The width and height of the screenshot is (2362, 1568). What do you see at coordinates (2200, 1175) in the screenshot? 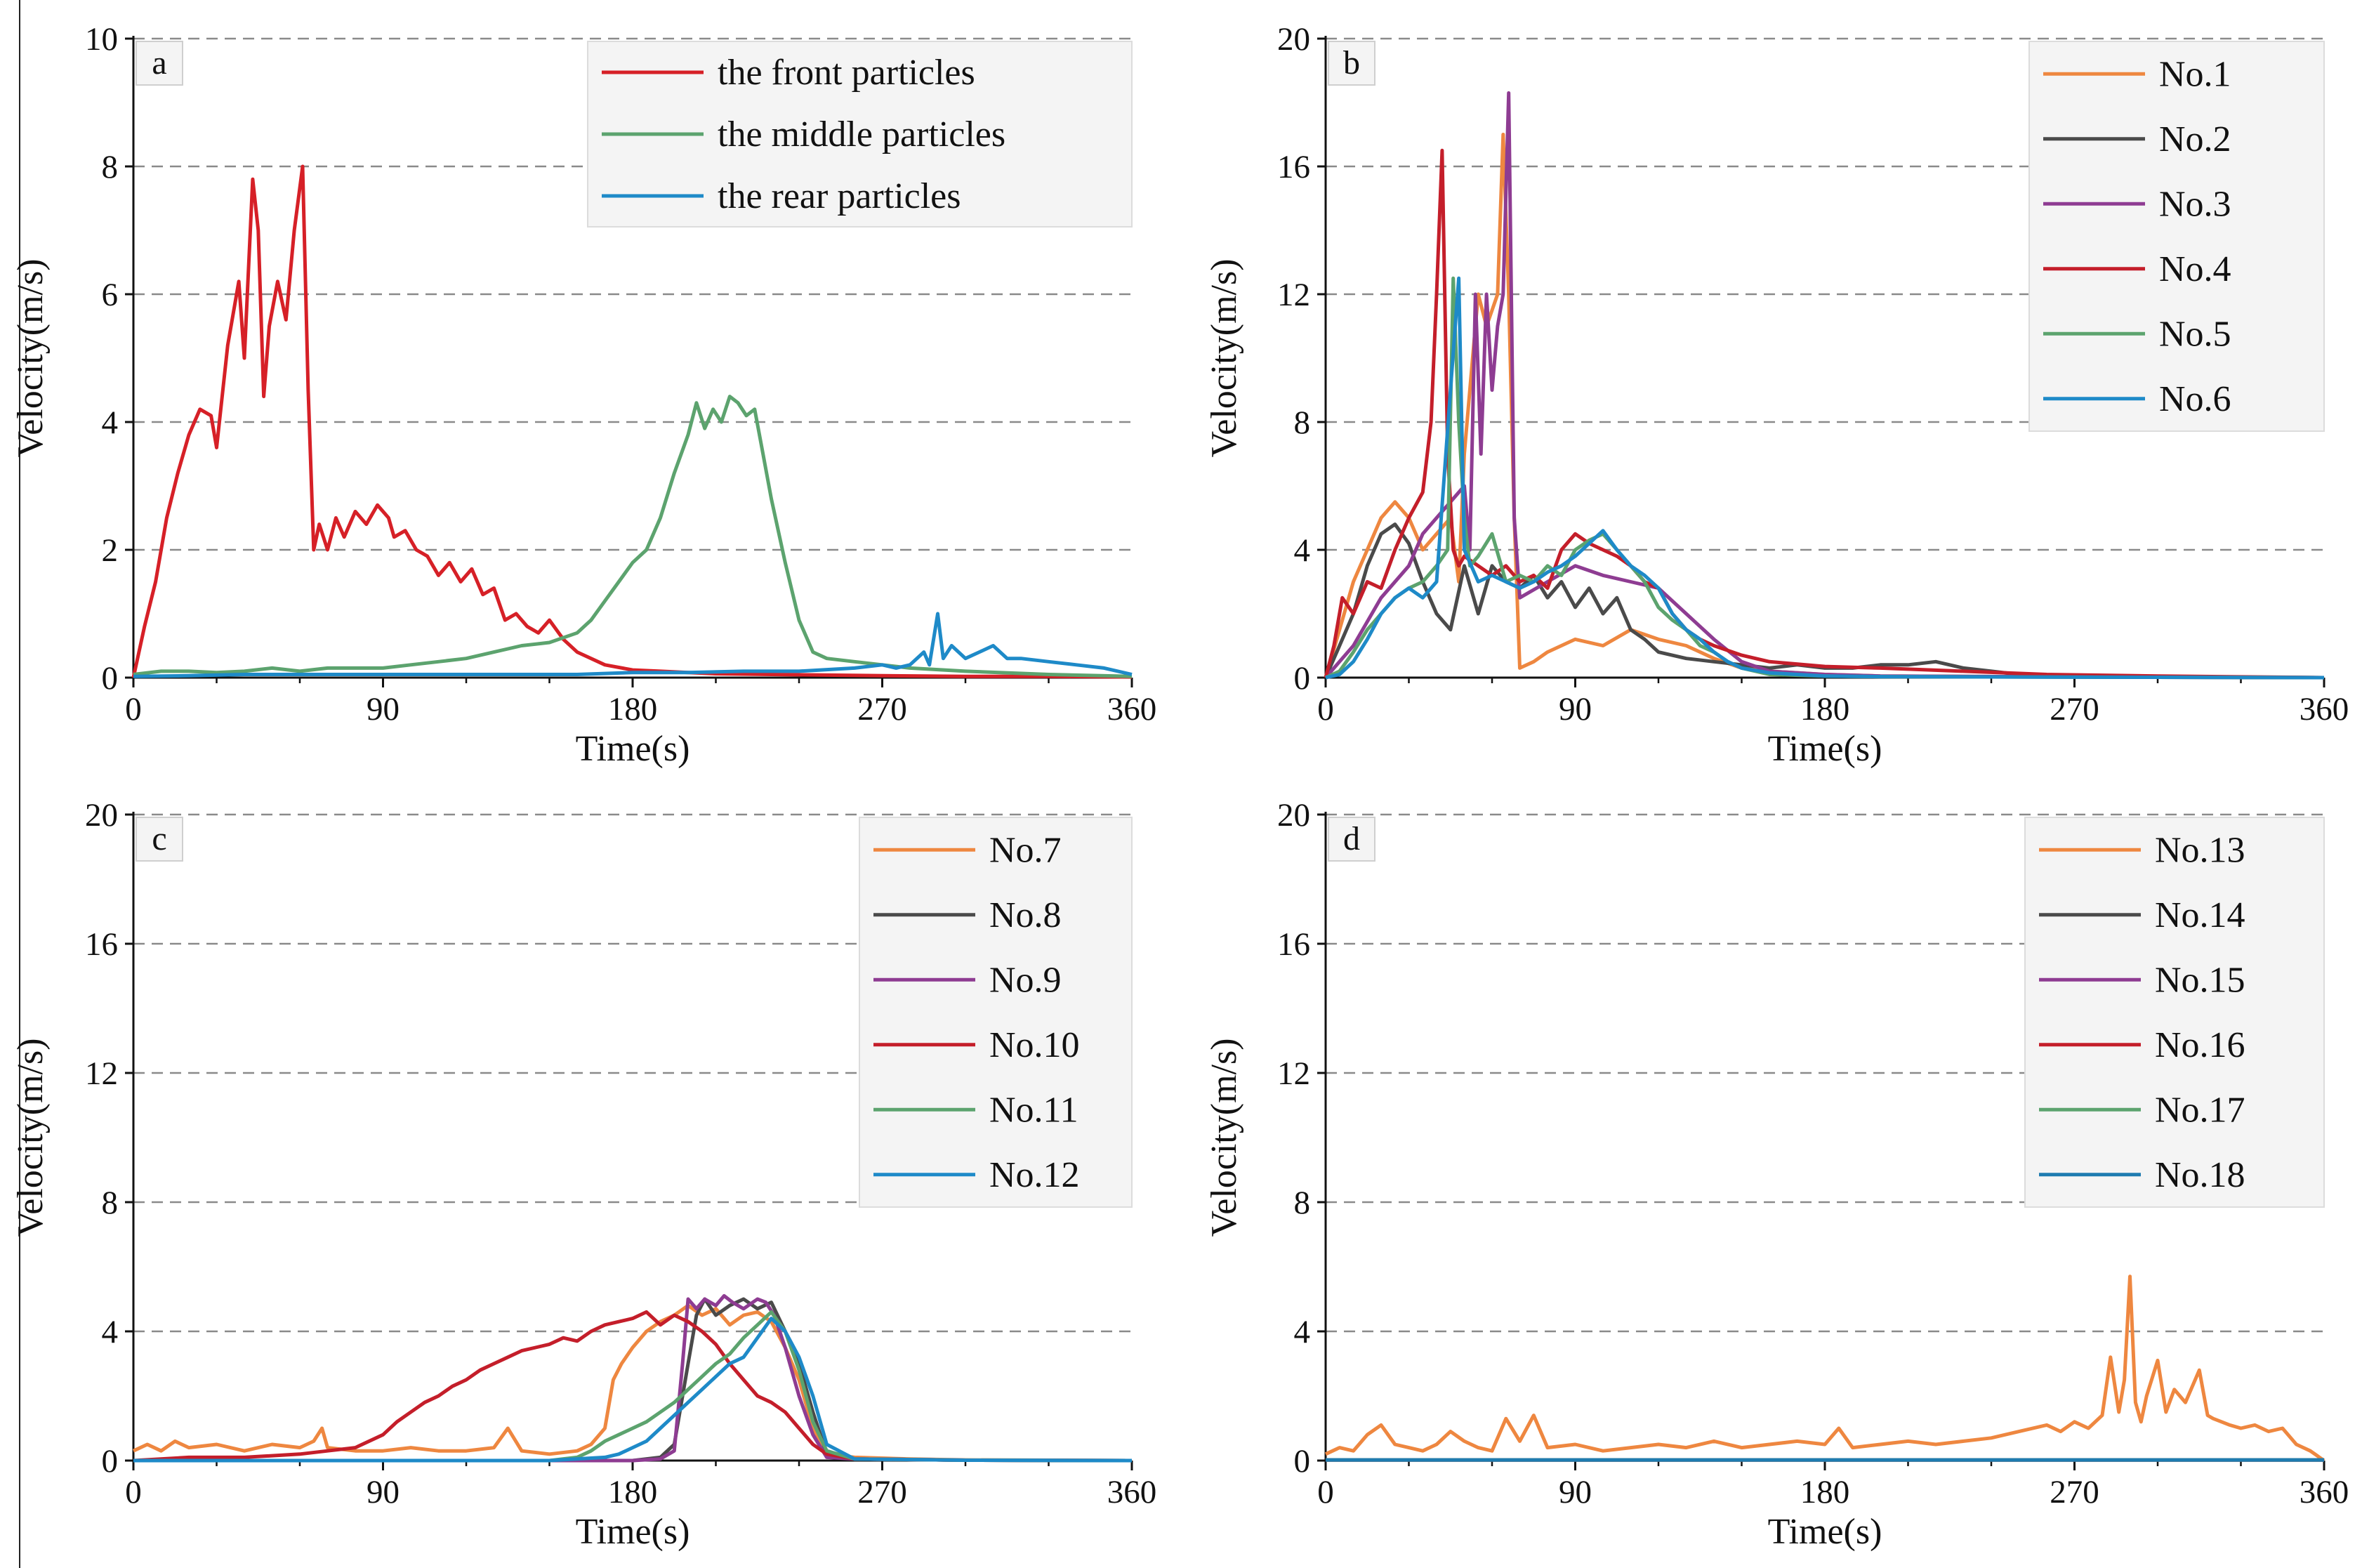
I see `legend-label: No.18` at bounding box center [2200, 1175].